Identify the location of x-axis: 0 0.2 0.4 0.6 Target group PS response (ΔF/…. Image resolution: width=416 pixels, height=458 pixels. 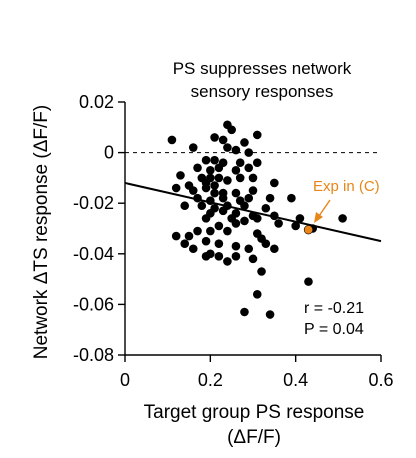
(257, 401).